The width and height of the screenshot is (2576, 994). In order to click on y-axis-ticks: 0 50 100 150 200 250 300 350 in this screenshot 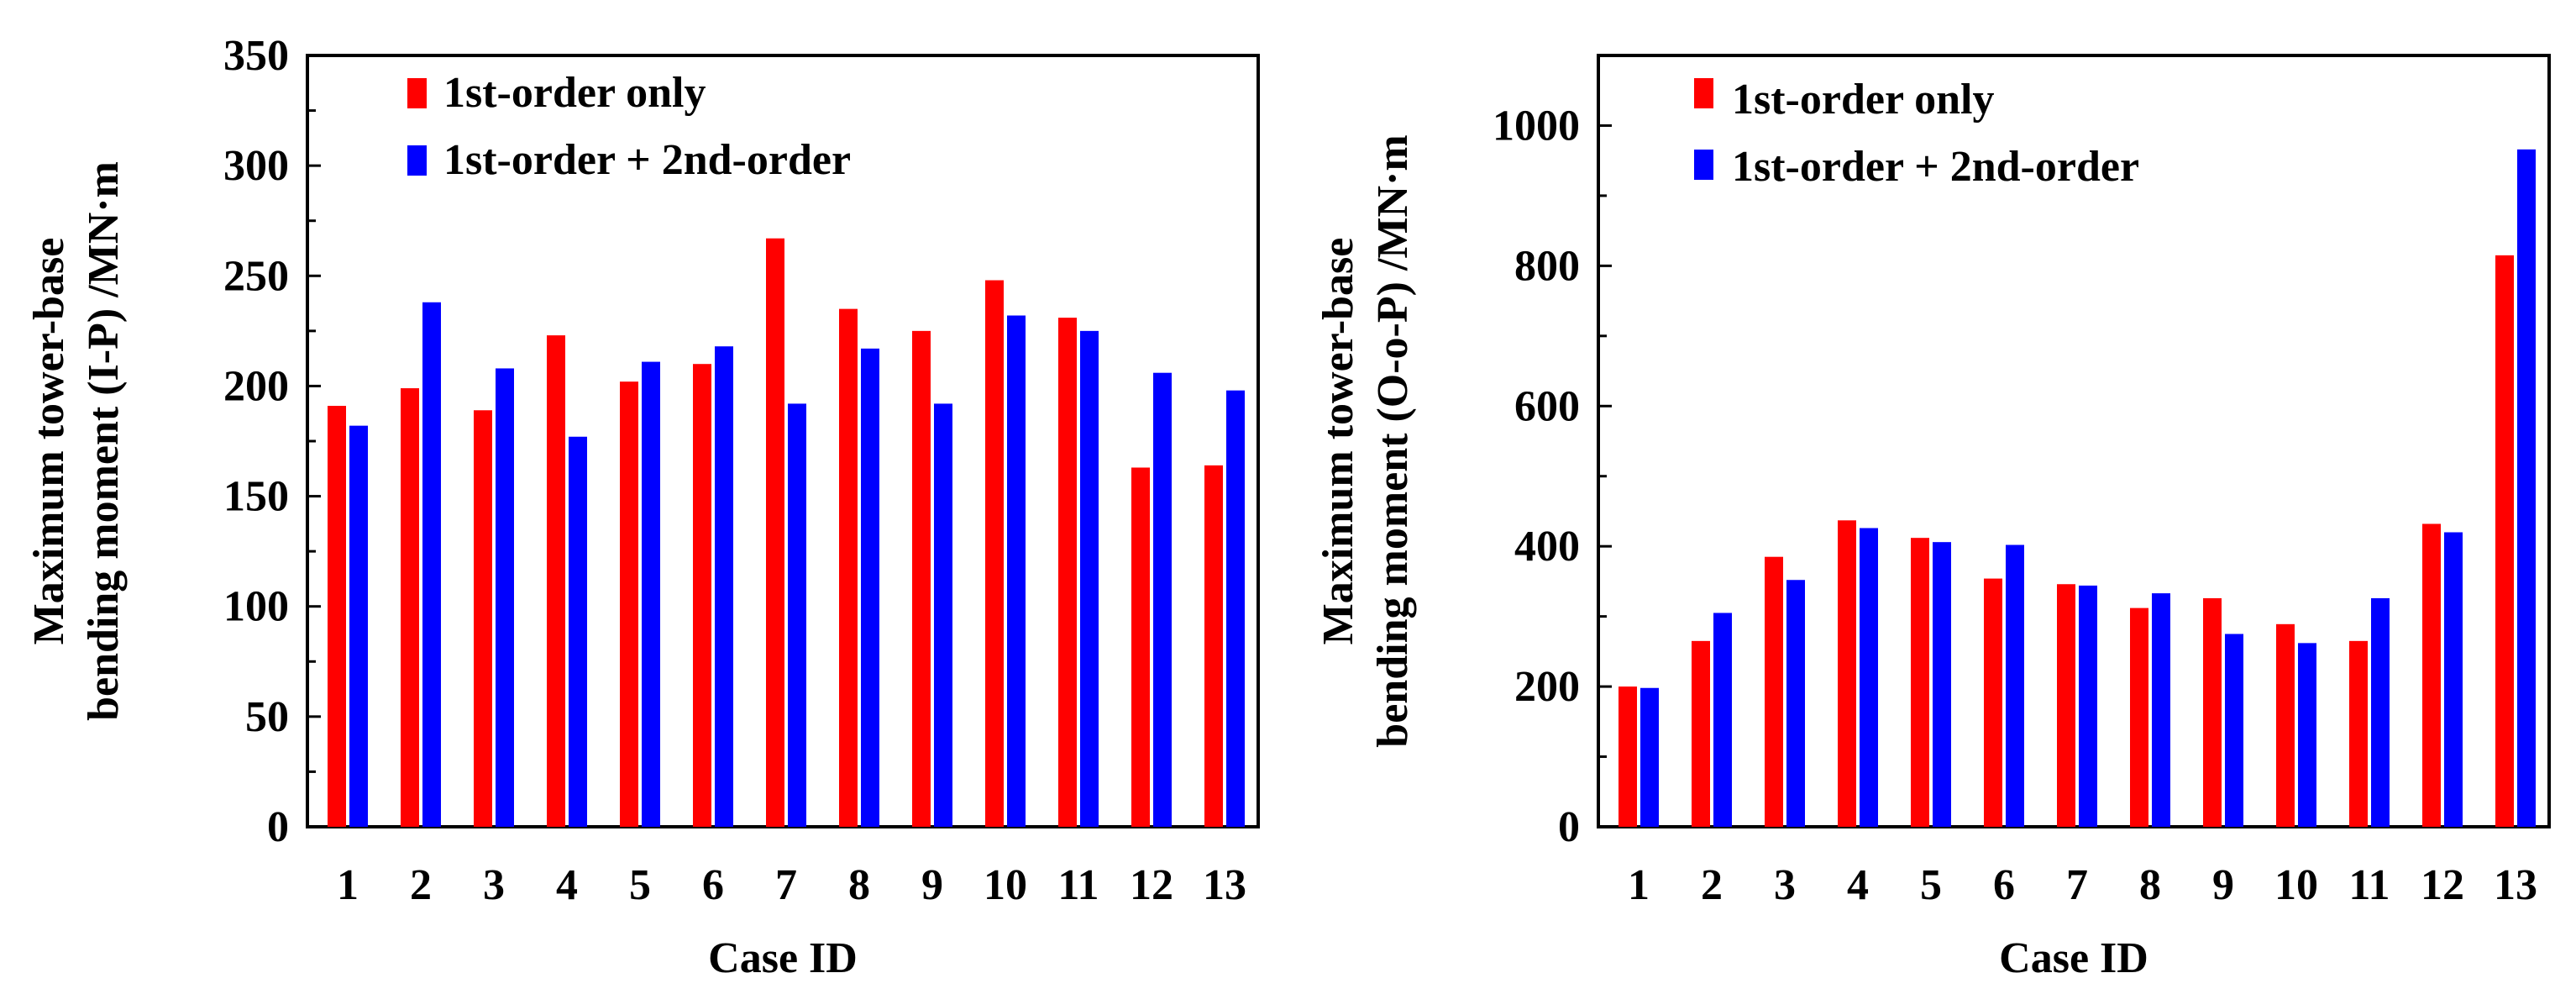, I will do `click(272, 441)`.